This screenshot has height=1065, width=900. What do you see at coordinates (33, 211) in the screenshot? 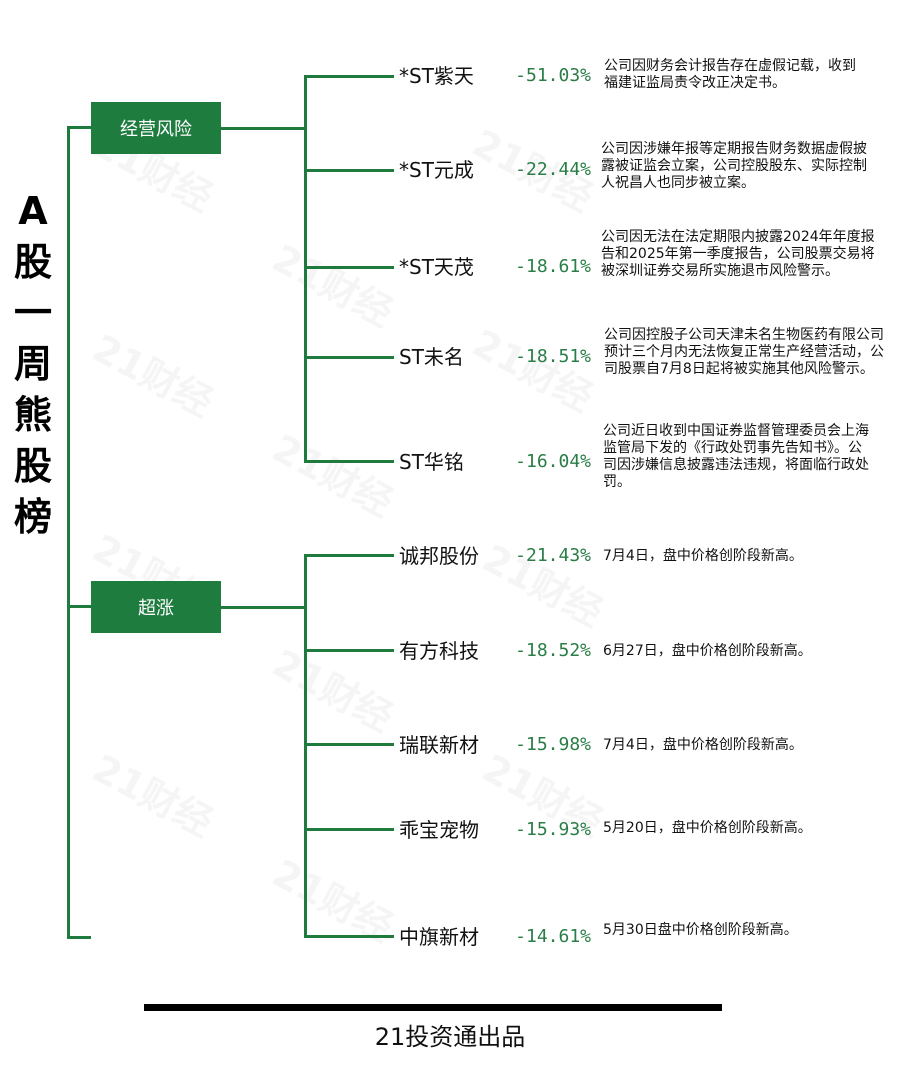
I see `title-char: A` at bounding box center [33, 211].